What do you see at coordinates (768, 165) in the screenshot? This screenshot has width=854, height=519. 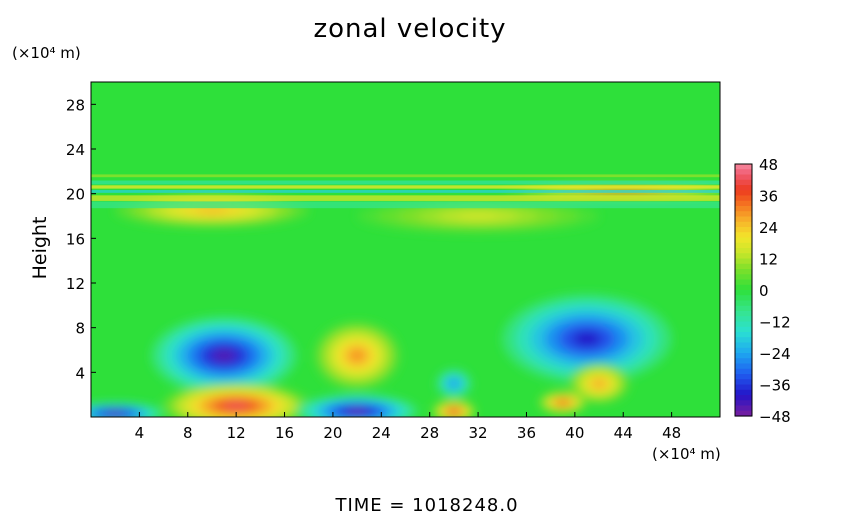 I see `colorbar-tick-label: 48` at bounding box center [768, 165].